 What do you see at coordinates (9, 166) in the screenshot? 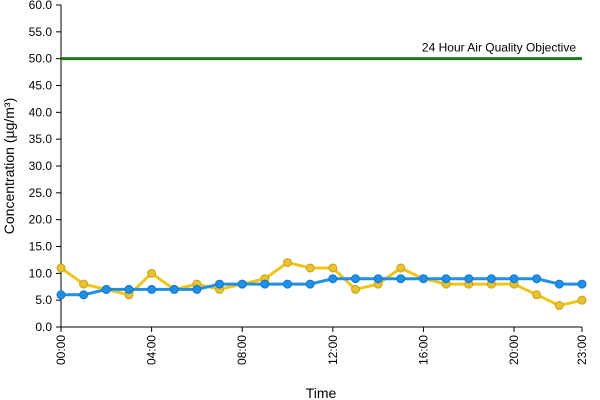
I see `y-axis-title: Concentration (µg/m³)` at bounding box center [9, 166].